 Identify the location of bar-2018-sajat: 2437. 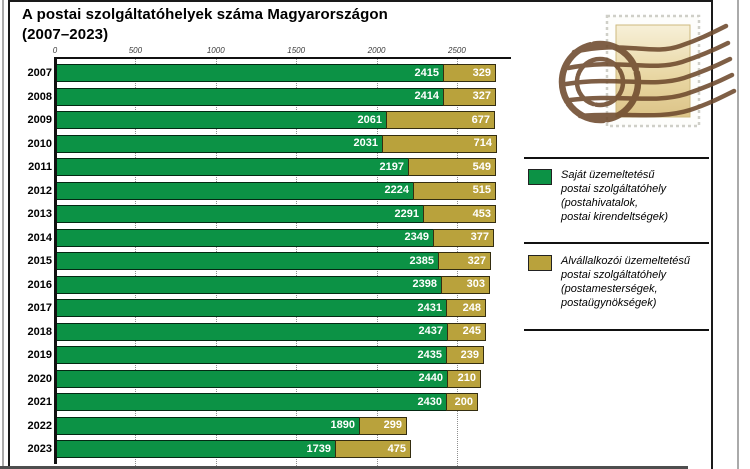
(252, 331).